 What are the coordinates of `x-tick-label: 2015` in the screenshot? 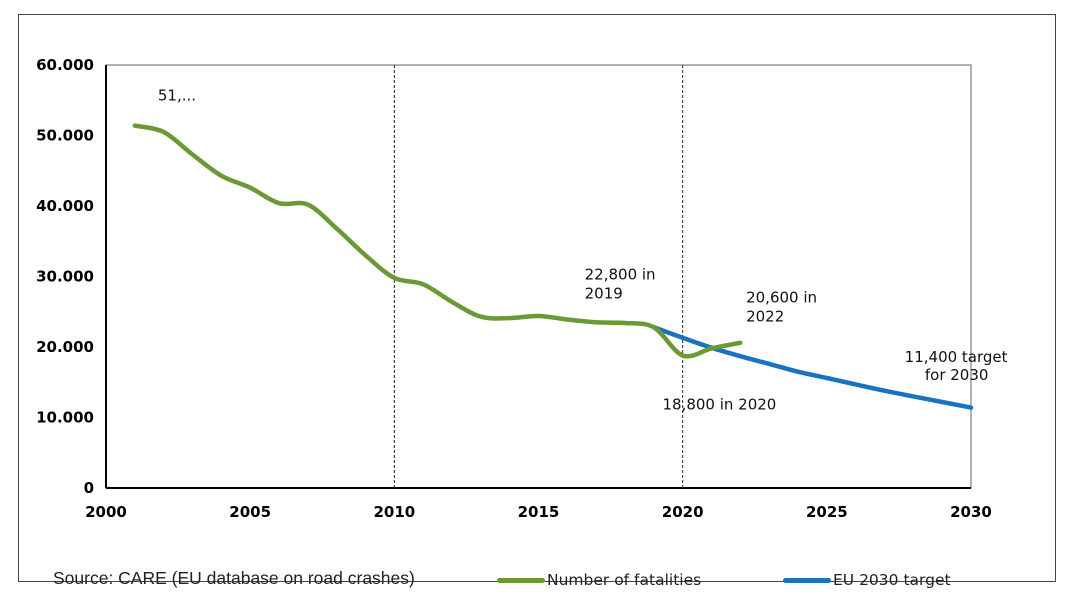 It's located at (539, 512).